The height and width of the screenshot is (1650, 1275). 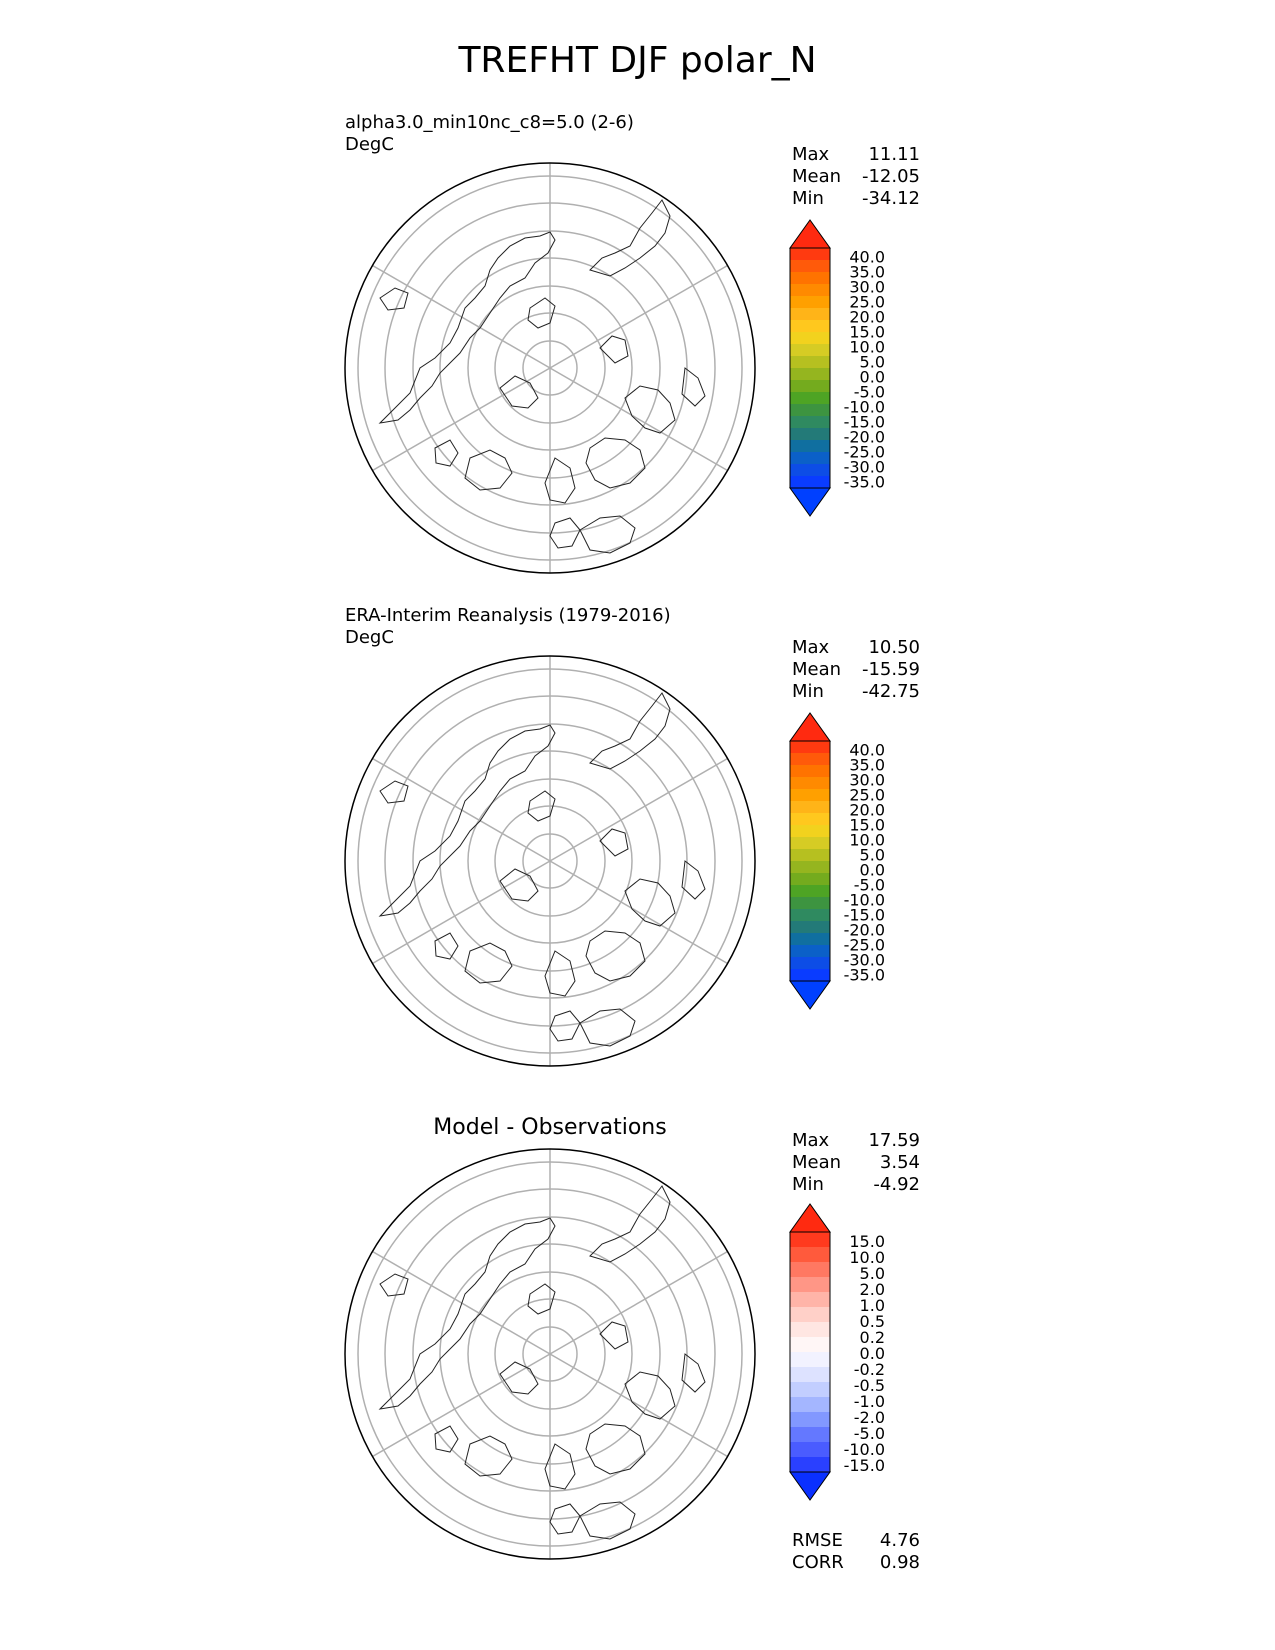 What do you see at coordinates (369, 637) in the screenshot?
I see `panel-2-units: DegC` at bounding box center [369, 637].